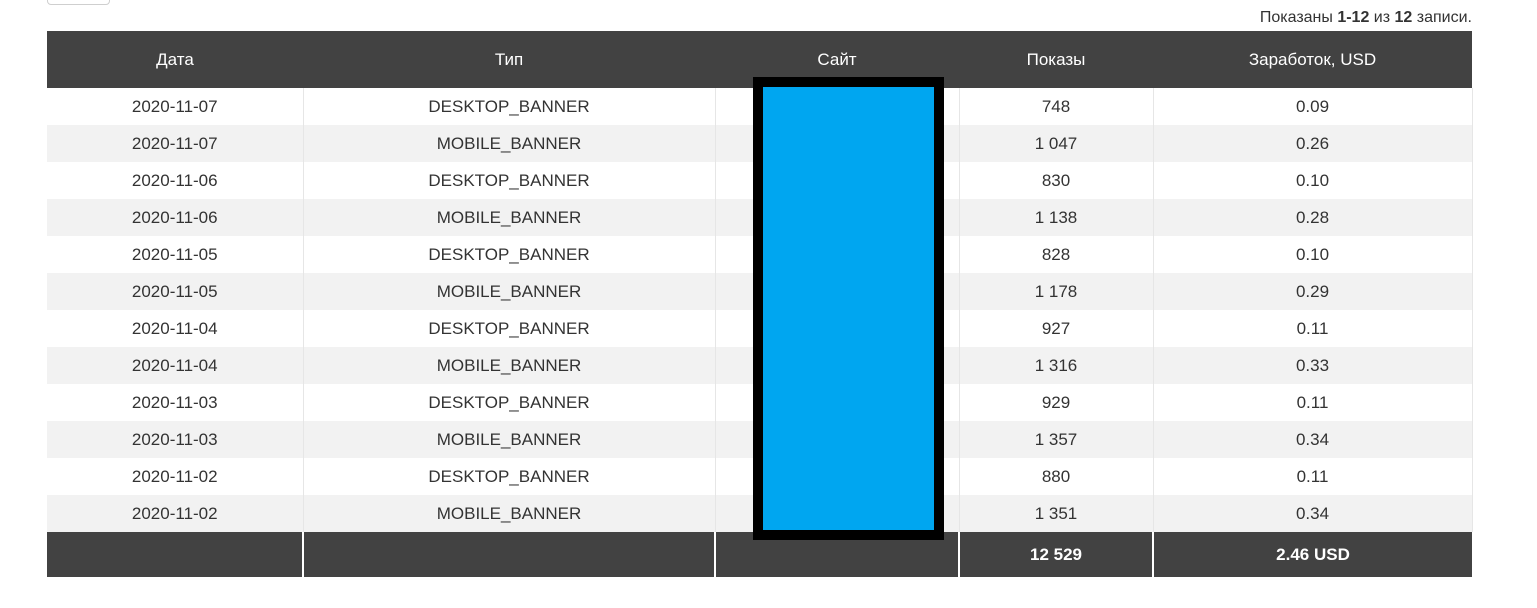  I want to click on cell-impressions: 830, so click(1056, 180).